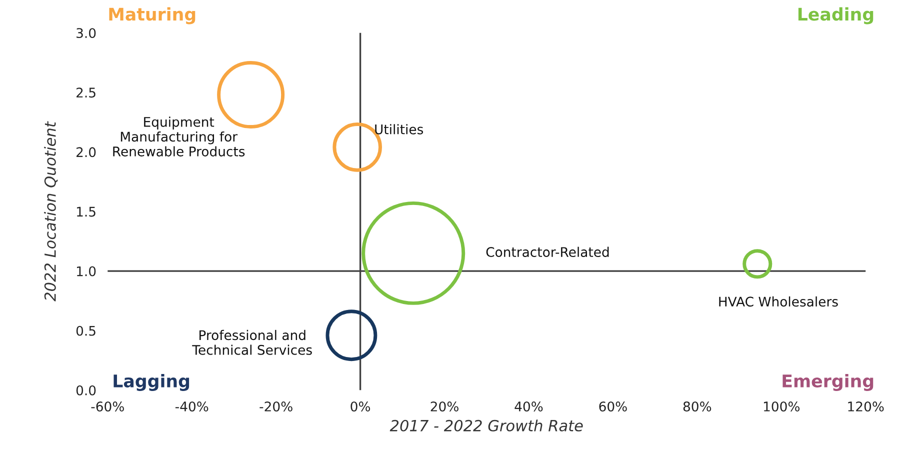  I want to click on text: HVAC Wholesalers, so click(778, 301).